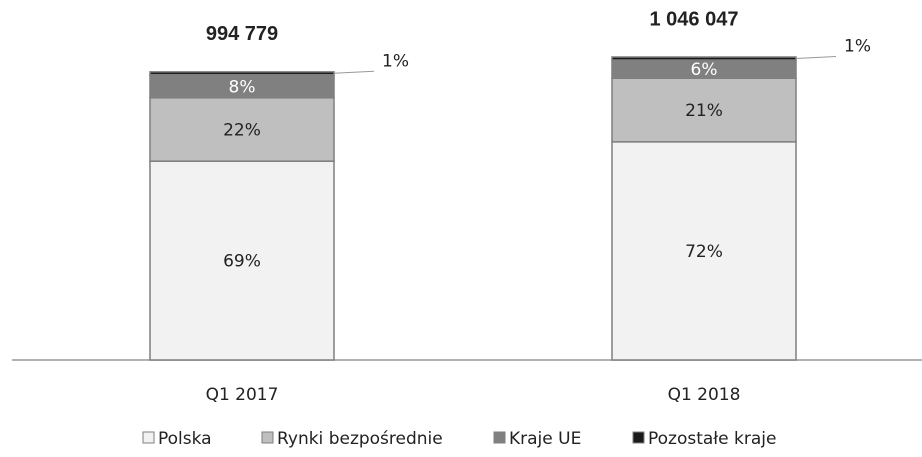 The width and height of the screenshot is (922, 457). Describe the element at coordinates (712, 439) in the screenshot. I see `legend-label: Pozostałe kraje` at that location.